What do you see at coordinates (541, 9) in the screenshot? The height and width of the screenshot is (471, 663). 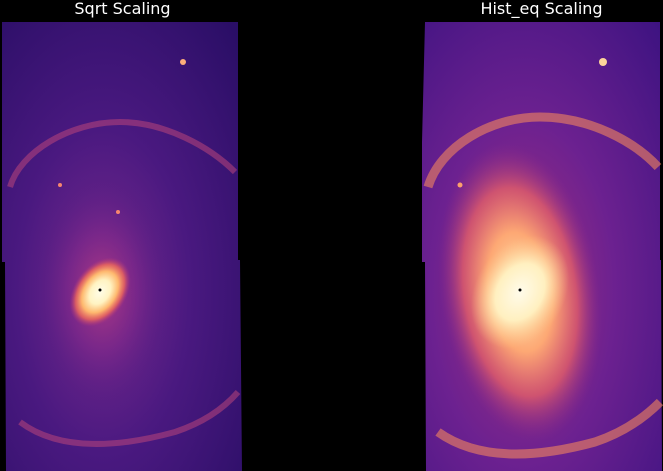 I see `panel-title-hist-eq: Hist_eq Scaling` at bounding box center [541, 9].